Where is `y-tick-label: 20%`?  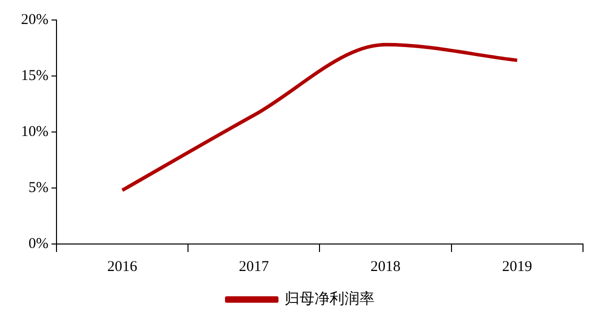 y-tick-label: 20% is located at coordinates (34, 20).